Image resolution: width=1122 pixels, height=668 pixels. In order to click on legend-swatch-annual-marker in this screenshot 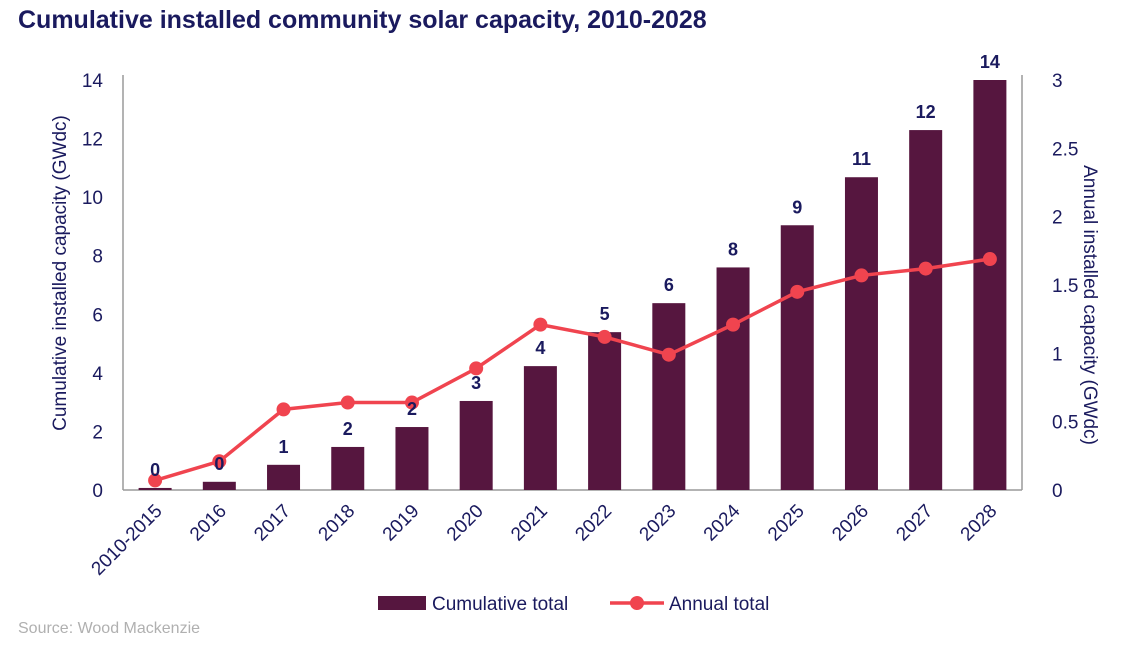, I will do `click(637, 603)`.